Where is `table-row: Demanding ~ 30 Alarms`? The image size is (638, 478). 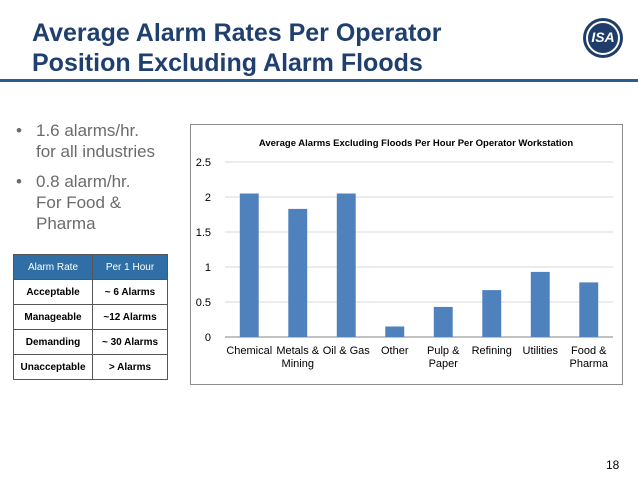
table-row: Demanding ~ 30 Alarms is located at coordinates (90, 342).